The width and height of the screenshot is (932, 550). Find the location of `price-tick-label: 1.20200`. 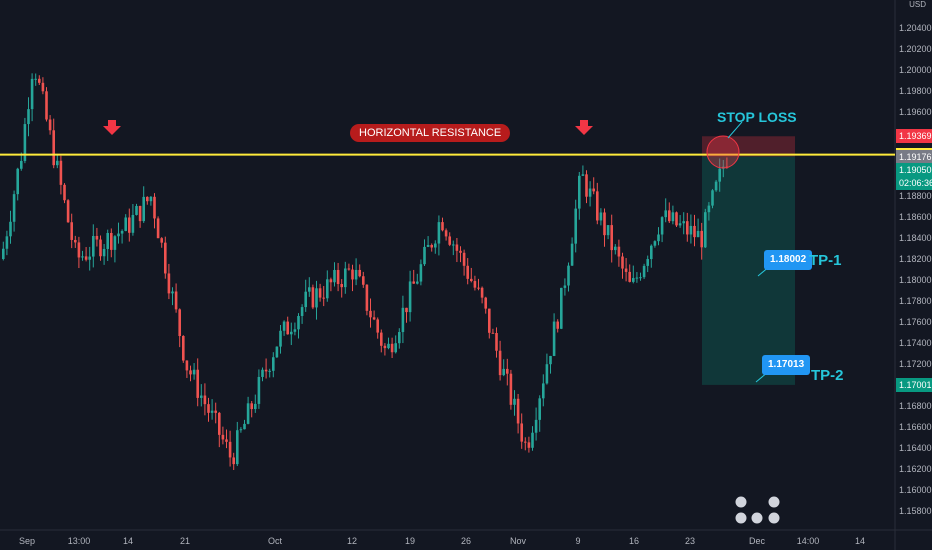

price-tick-label: 1.20200 is located at coordinates (915, 49).